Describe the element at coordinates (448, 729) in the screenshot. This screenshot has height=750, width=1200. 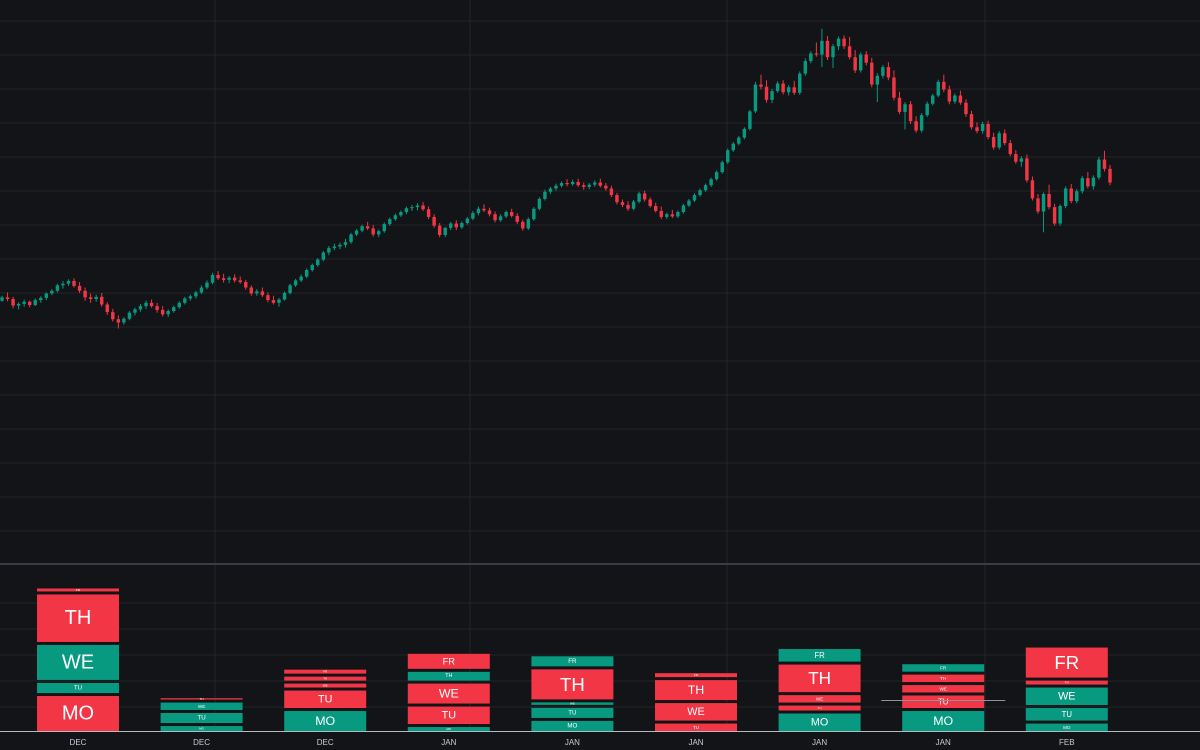
I see `weekday-block-label: MO` at that location.